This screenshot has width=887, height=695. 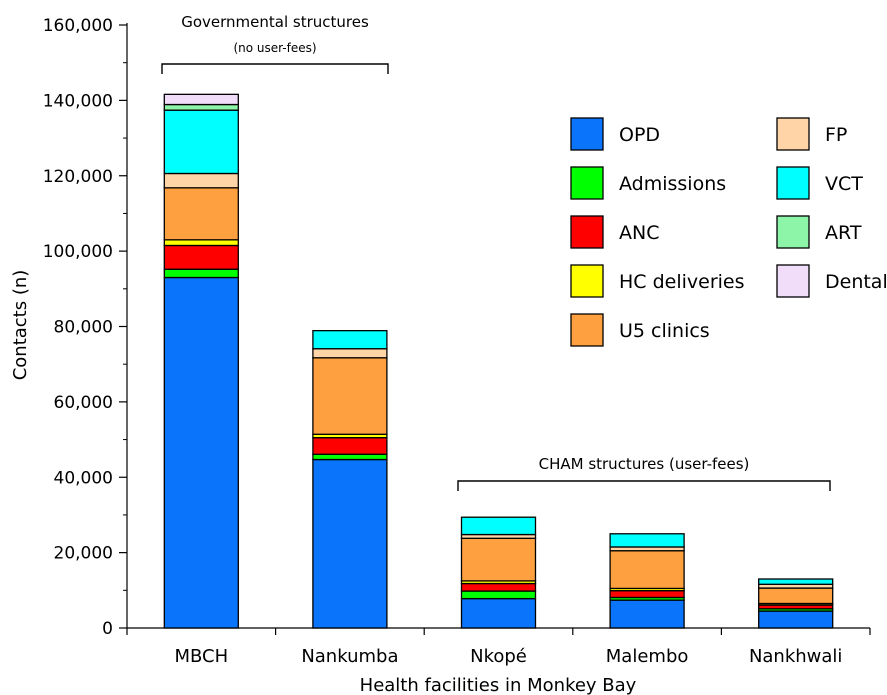 What do you see at coordinates (83, 328) in the screenshot?
I see `y-tick-label: 80,000` at bounding box center [83, 328].